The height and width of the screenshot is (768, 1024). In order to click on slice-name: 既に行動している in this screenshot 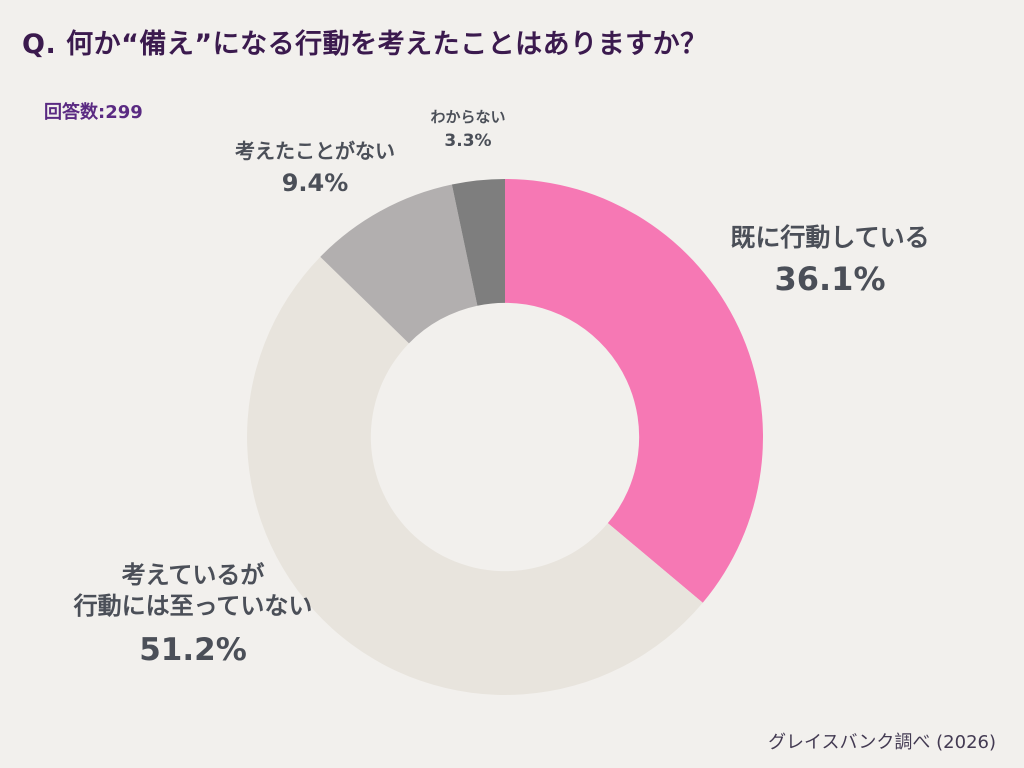, I will do `click(830, 237)`.